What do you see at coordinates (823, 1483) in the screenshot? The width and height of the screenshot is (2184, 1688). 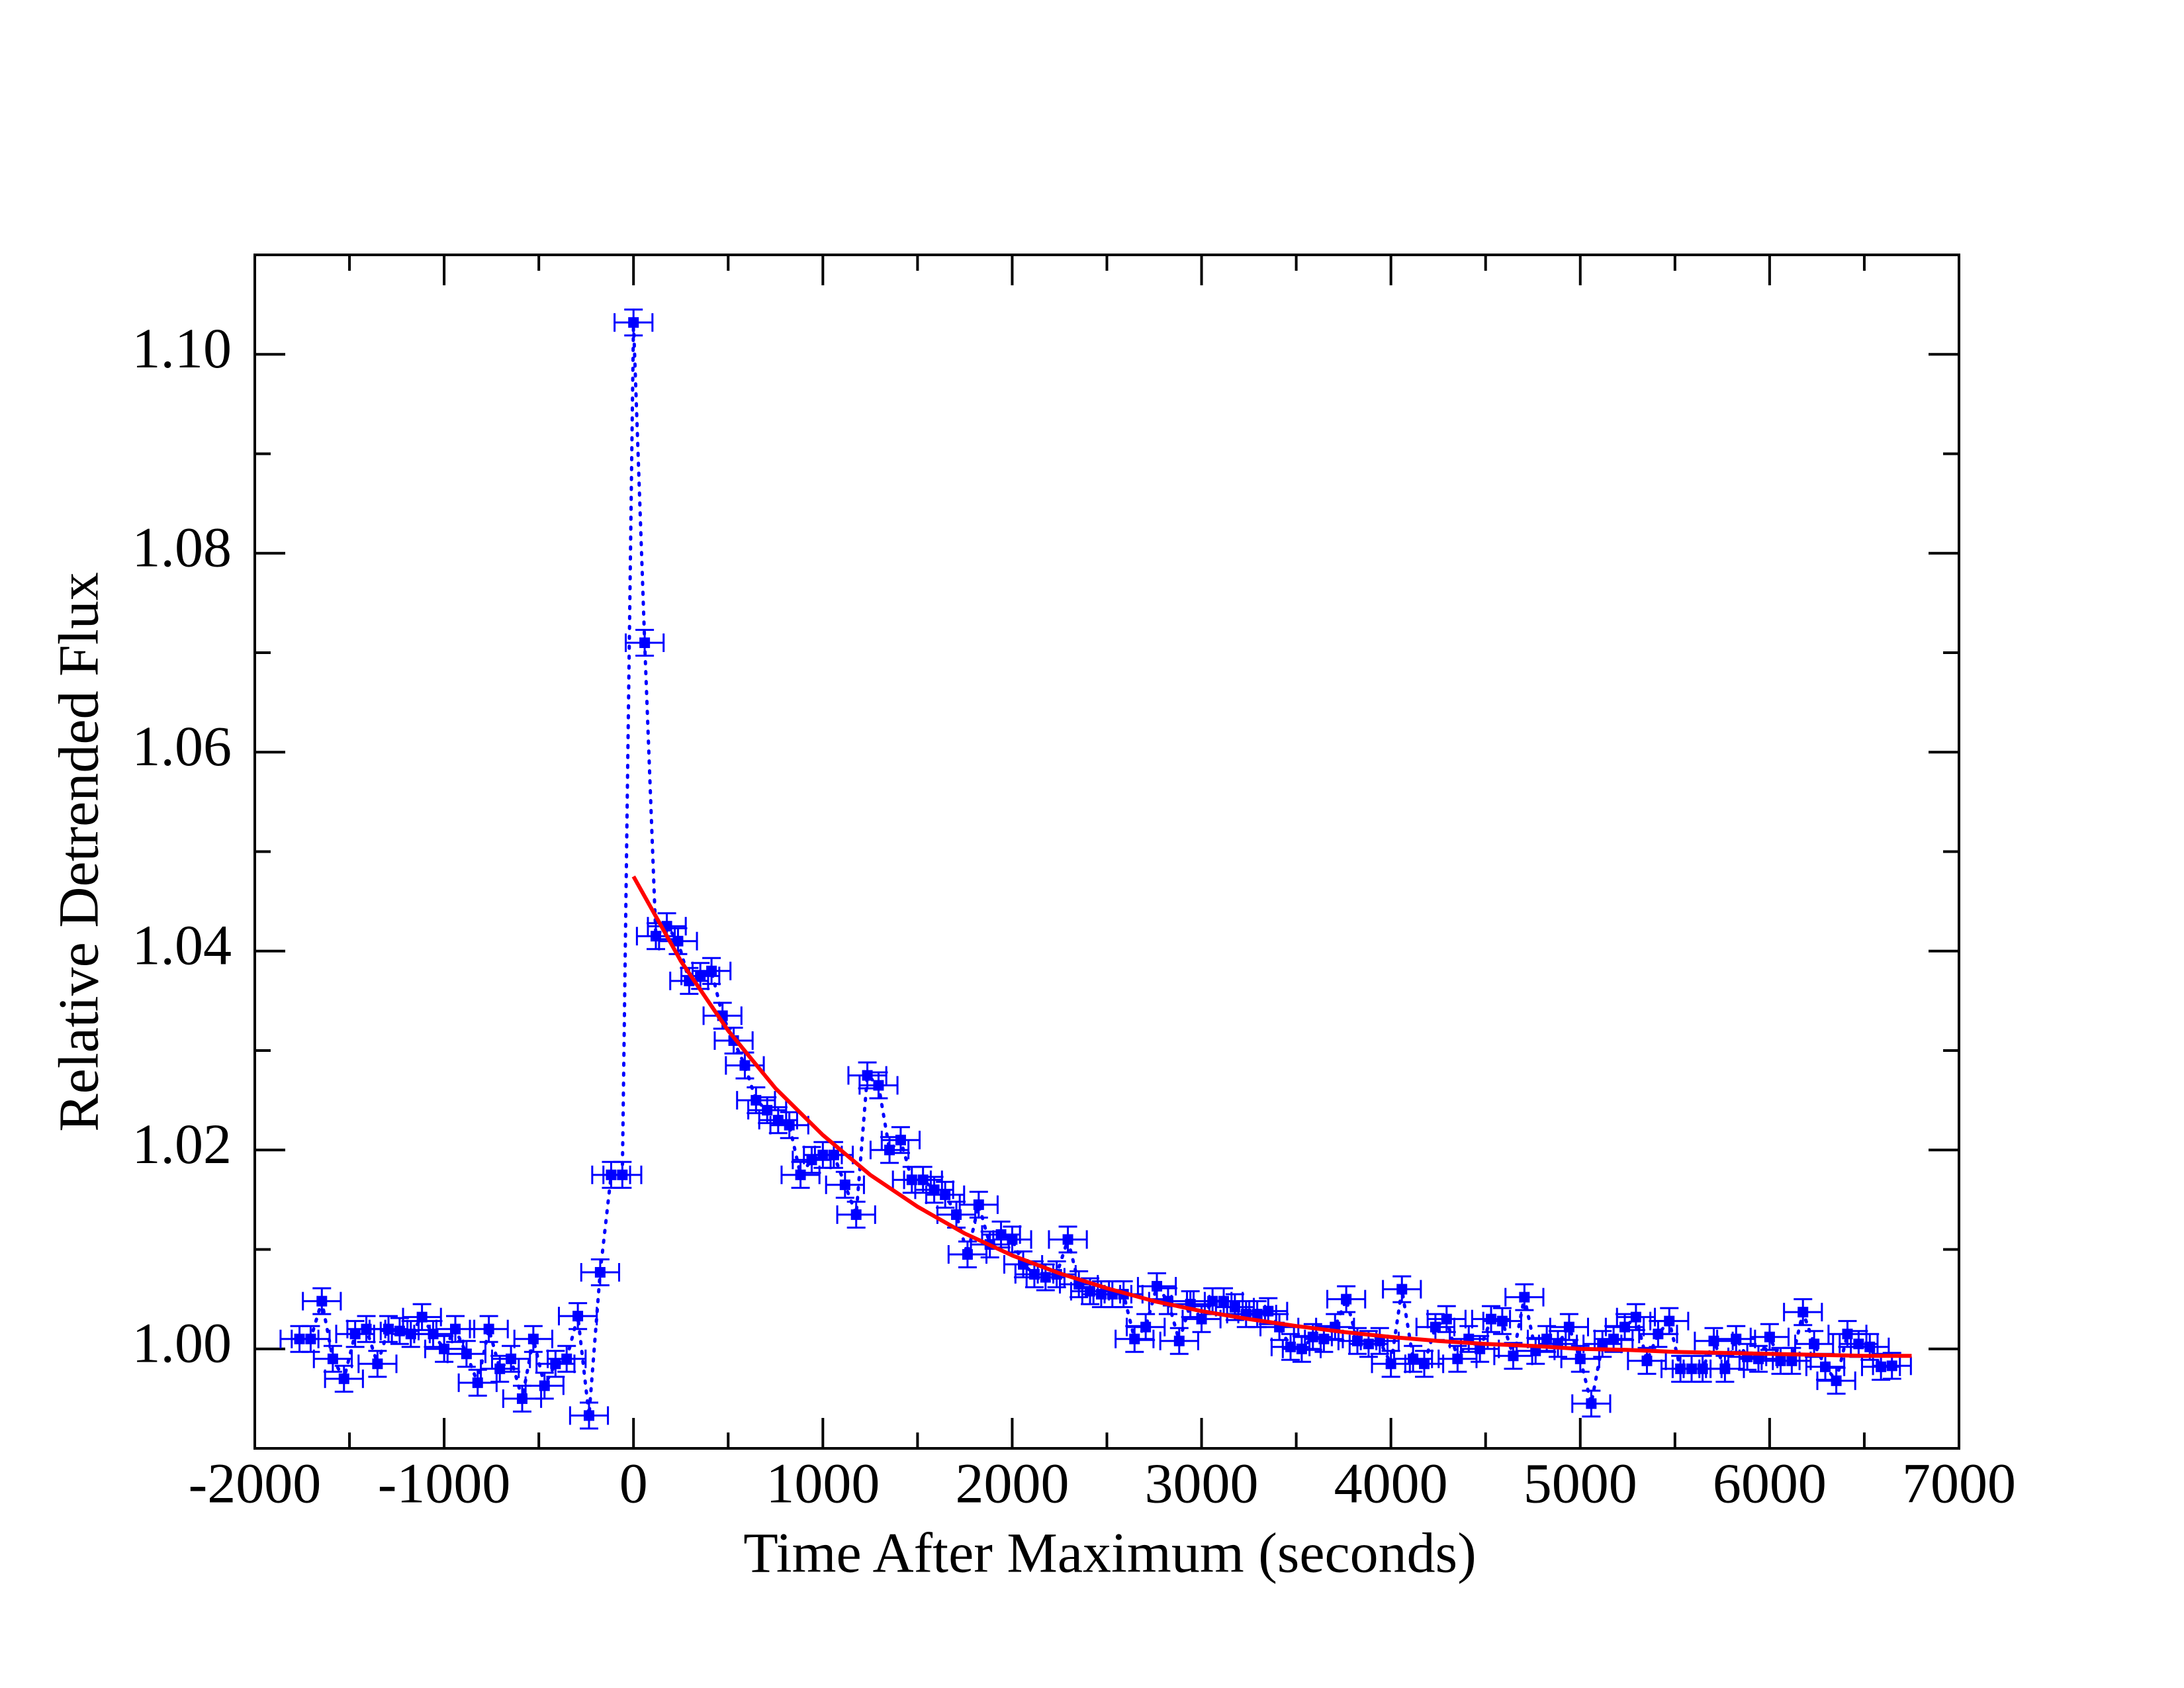 I see `x-tick-label: 1000` at bounding box center [823, 1483].